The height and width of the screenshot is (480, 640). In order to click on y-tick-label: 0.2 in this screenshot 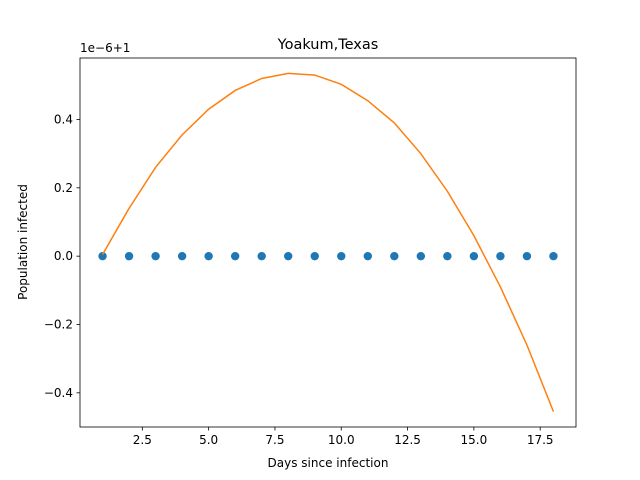, I will do `click(63, 188)`.